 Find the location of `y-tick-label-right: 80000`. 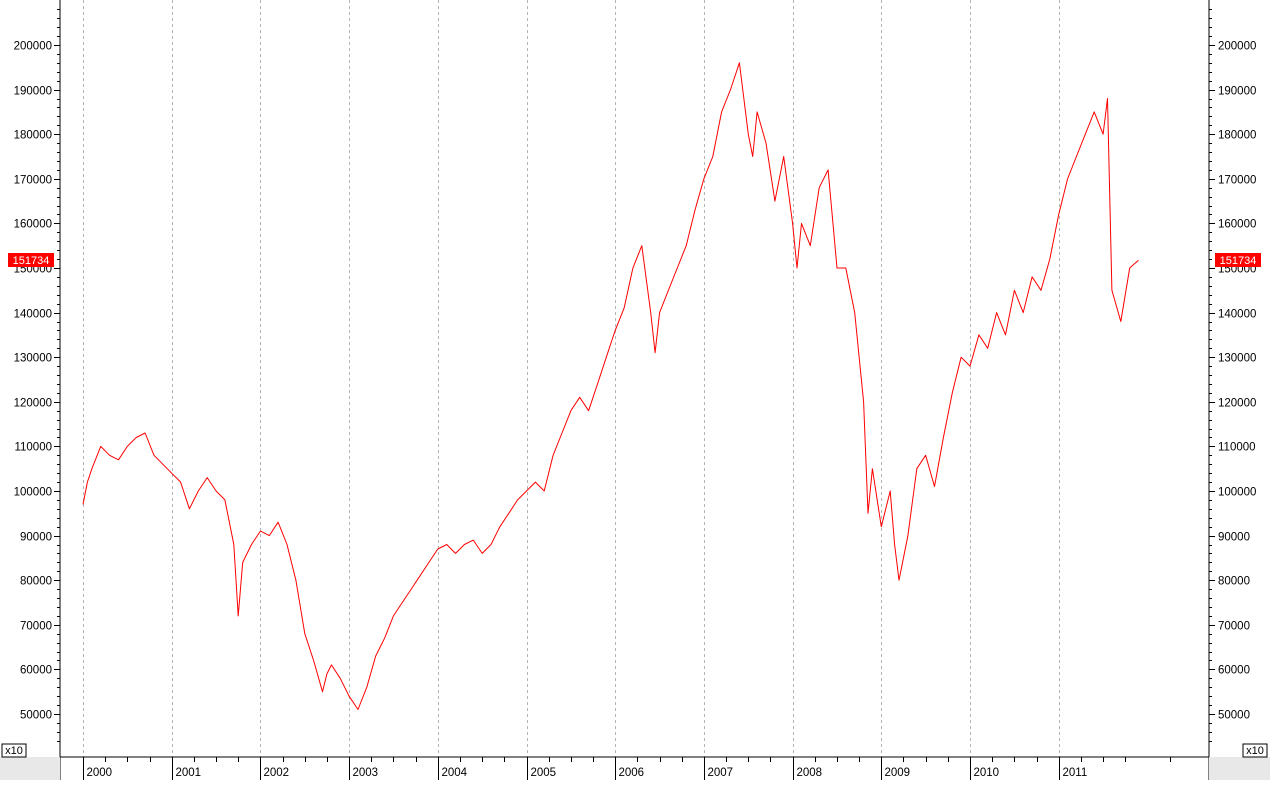

y-tick-label-right: 80000 is located at coordinates (1234, 582).